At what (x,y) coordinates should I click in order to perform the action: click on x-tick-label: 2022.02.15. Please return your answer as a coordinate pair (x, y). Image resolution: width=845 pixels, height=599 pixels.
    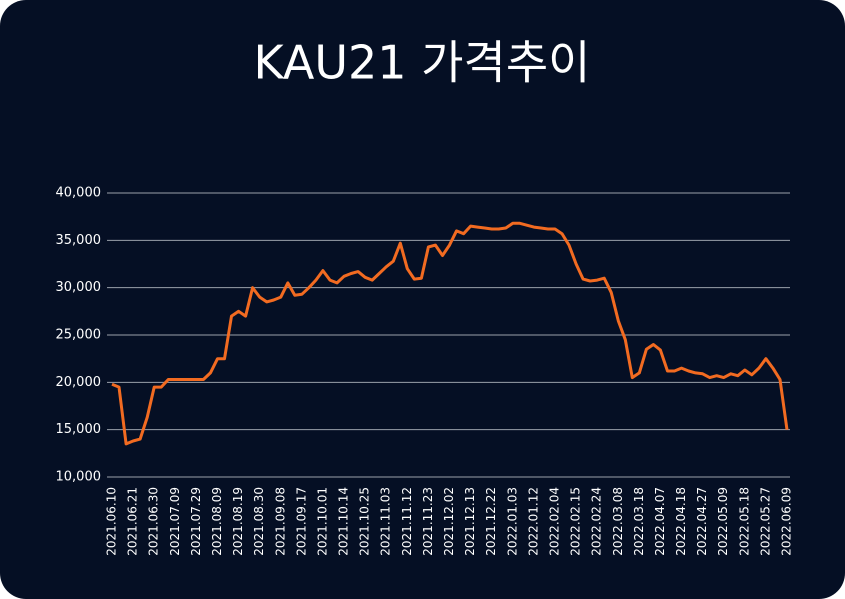
    Looking at the image, I should click on (576, 521).